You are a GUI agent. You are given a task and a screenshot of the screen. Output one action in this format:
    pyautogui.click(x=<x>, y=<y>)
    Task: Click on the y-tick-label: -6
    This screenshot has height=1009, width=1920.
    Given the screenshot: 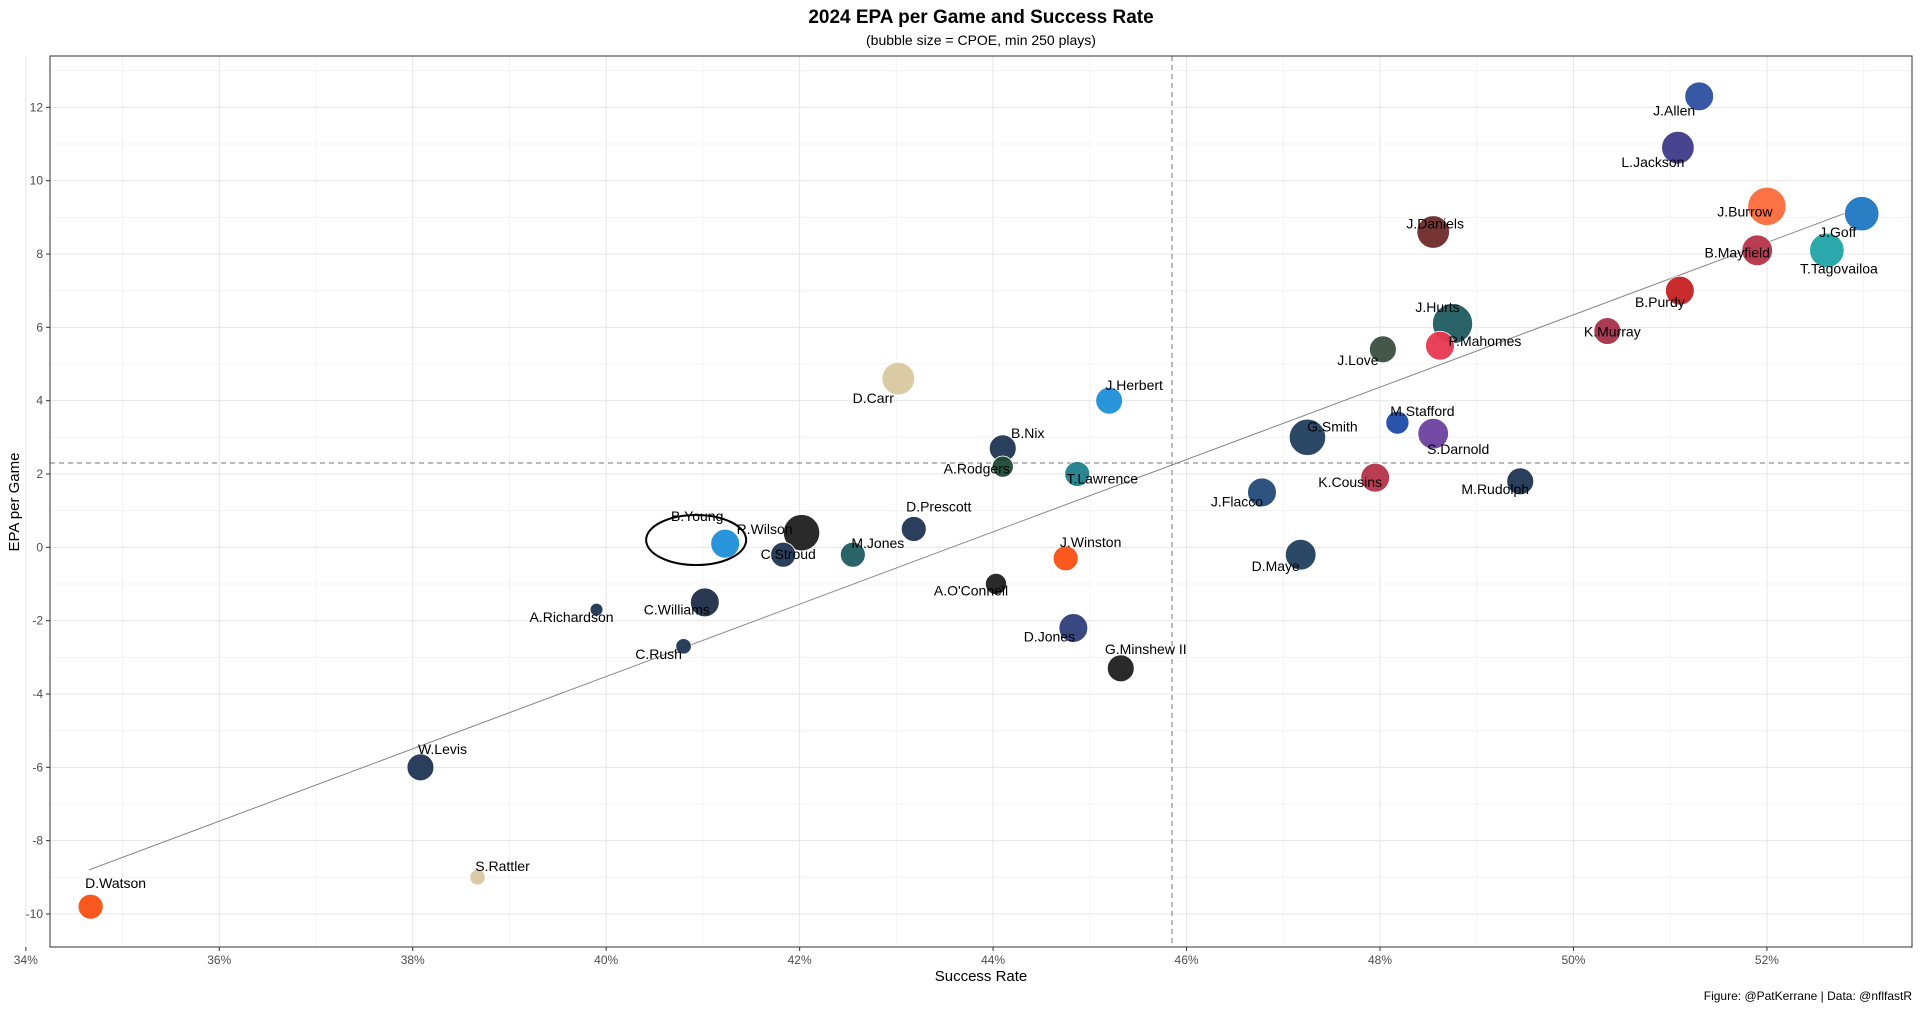 What is the action you would take?
    pyautogui.click(x=37, y=767)
    